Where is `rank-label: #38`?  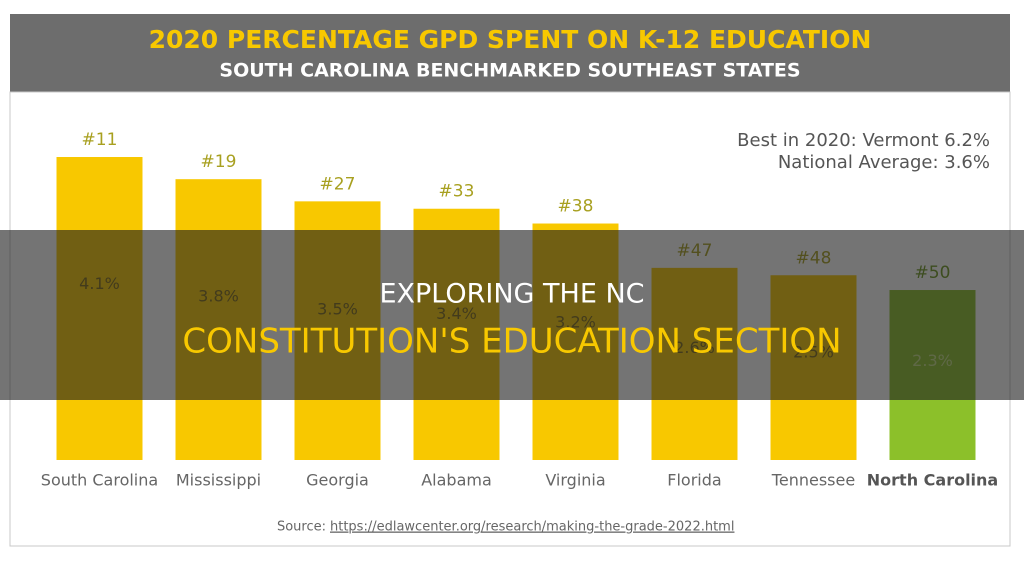
rank-label: #38 is located at coordinates (576, 207).